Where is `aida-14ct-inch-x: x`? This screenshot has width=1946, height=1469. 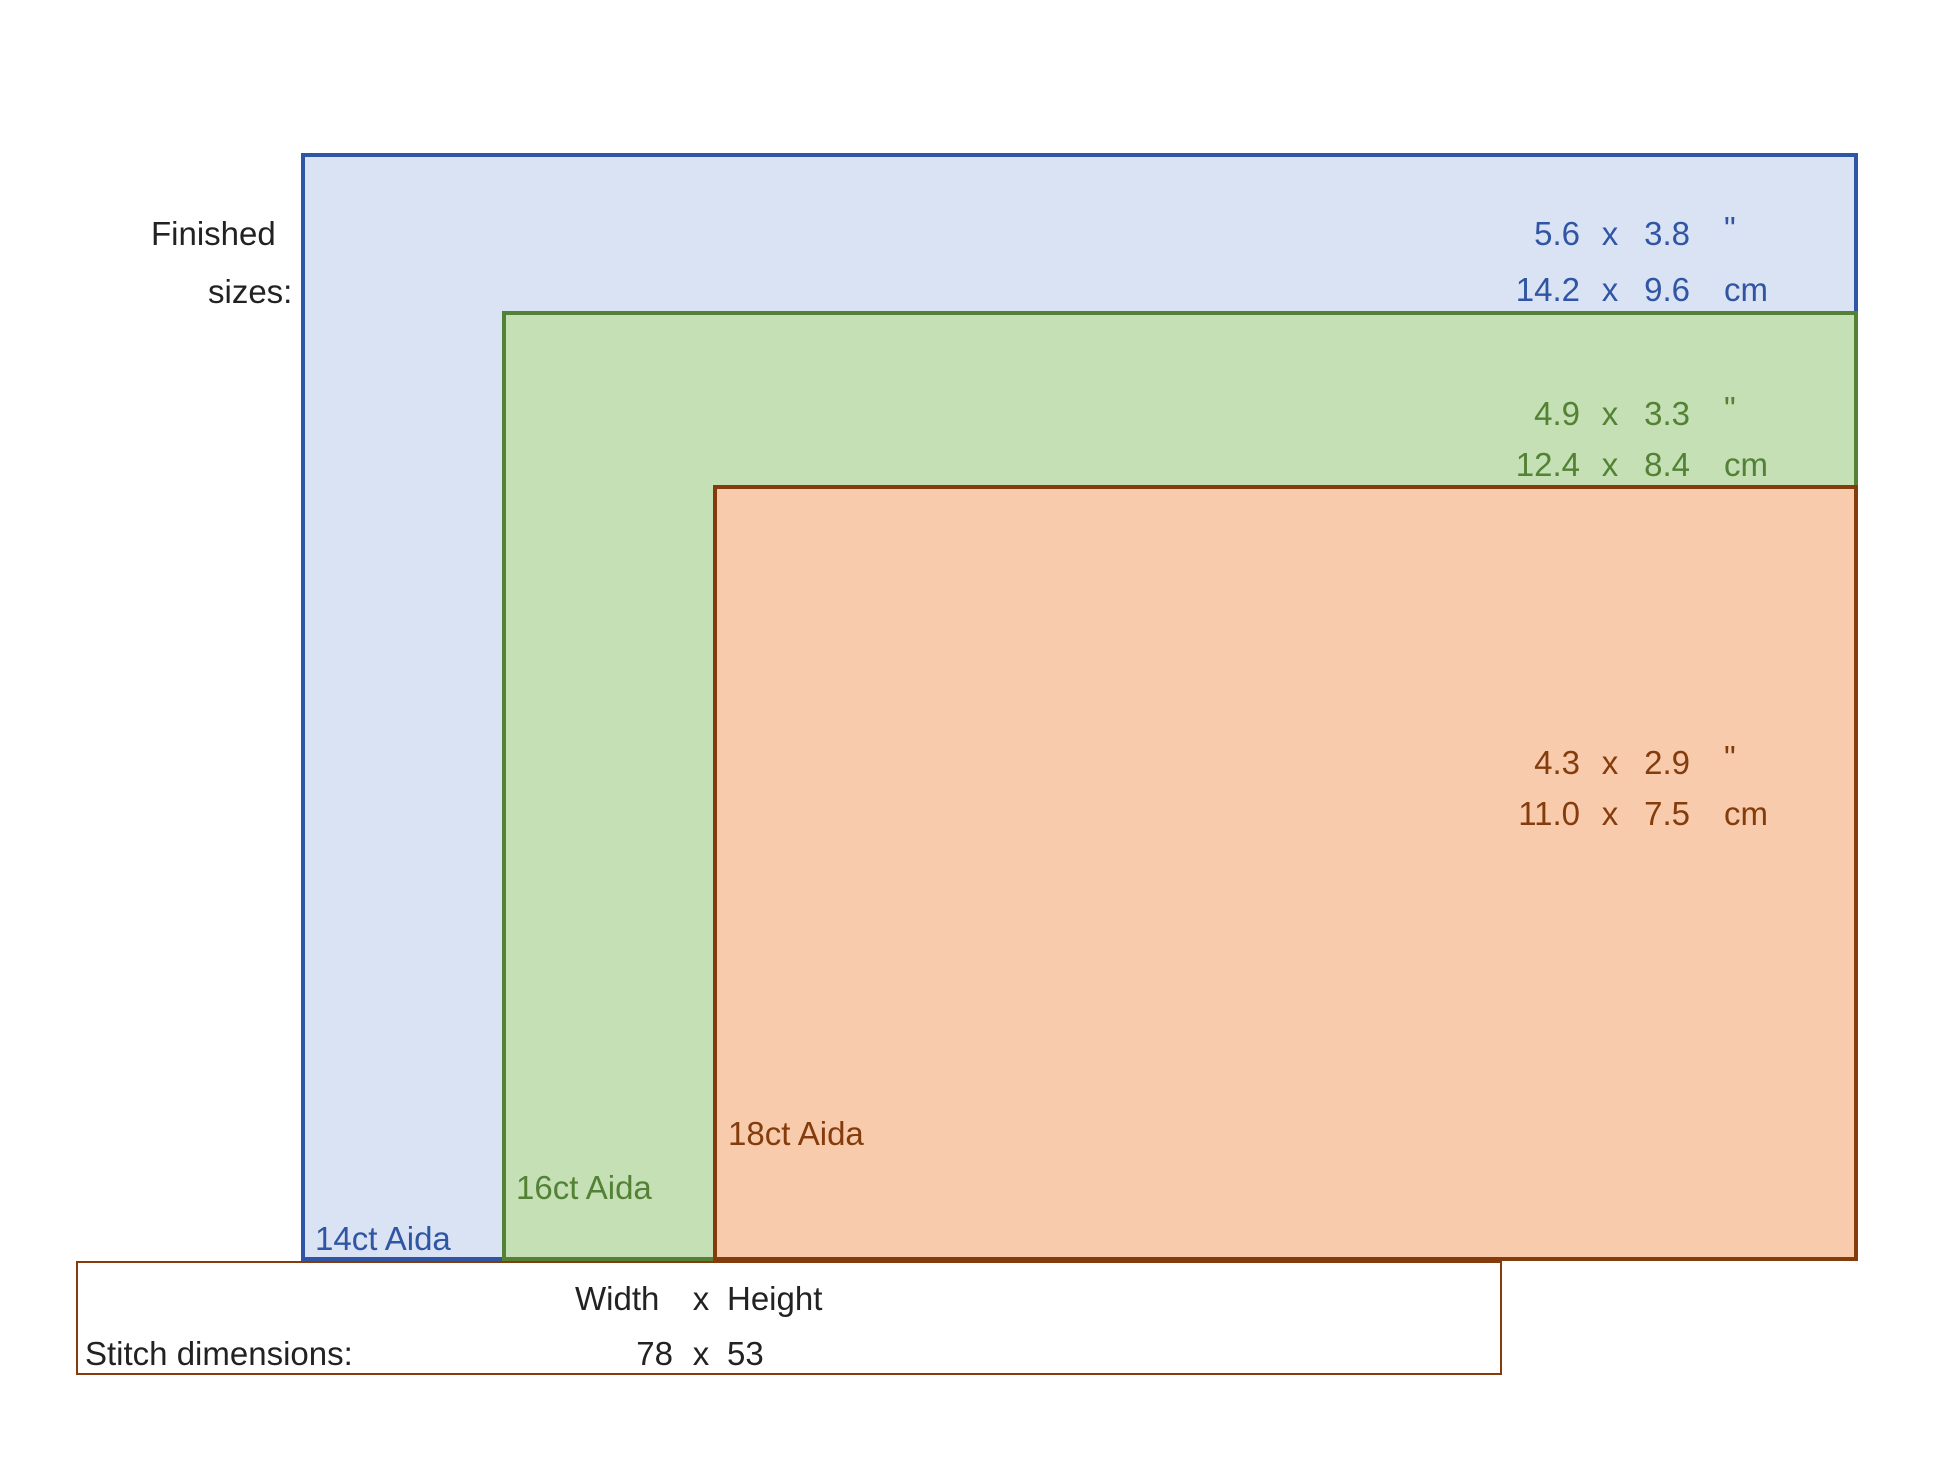 aida-14ct-inch-x: x is located at coordinates (1610, 233).